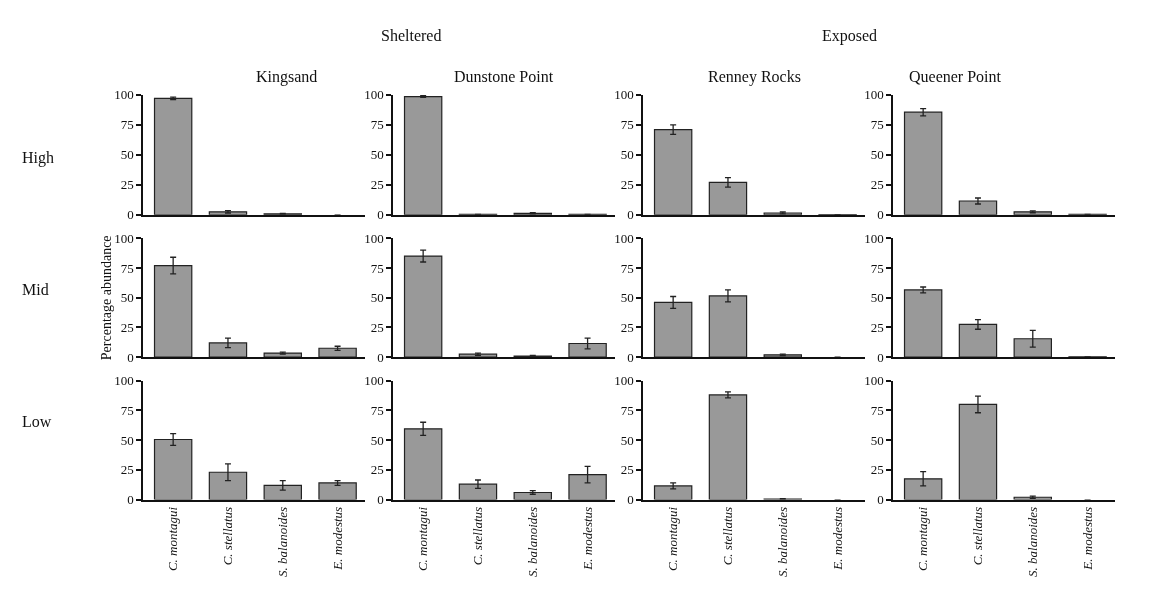 This screenshot has width=1151, height=612. I want to click on text: Exposed, so click(850, 36).